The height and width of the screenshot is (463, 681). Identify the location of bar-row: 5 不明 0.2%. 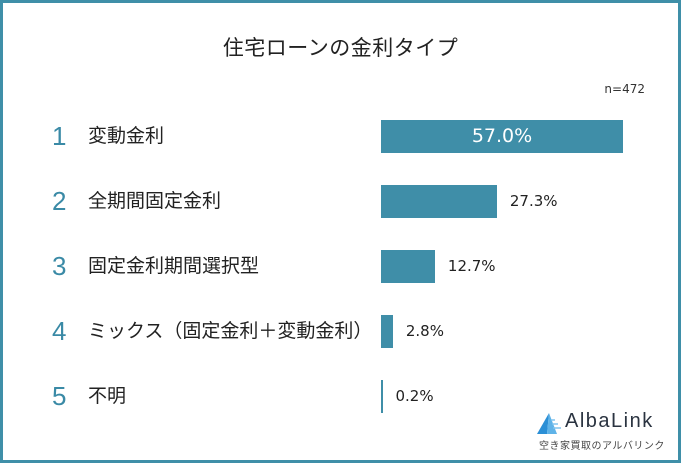
(340, 396).